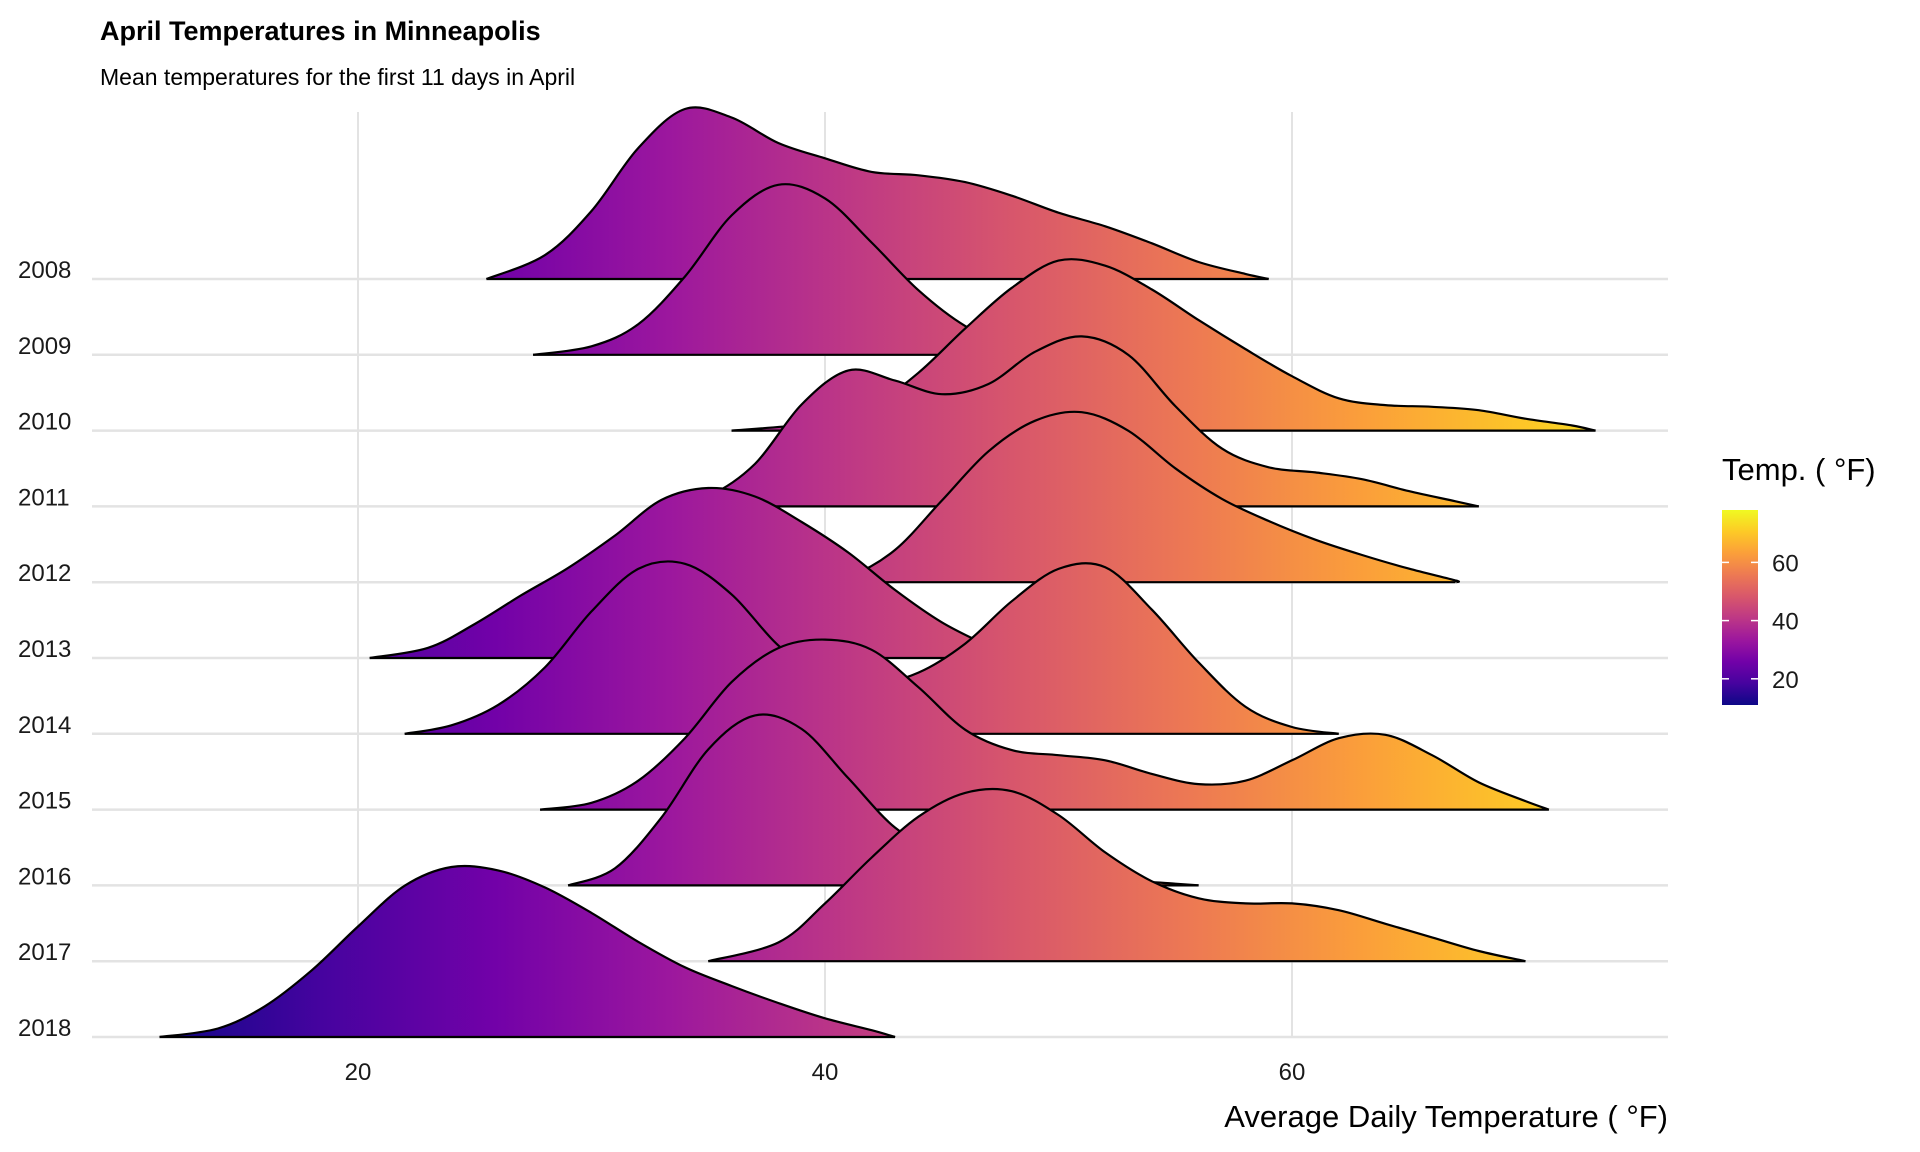 The image size is (1920, 1152). Describe the element at coordinates (320, 31) in the screenshot. I see `chart-title: April Temperatures in Minneapolis` at that location.